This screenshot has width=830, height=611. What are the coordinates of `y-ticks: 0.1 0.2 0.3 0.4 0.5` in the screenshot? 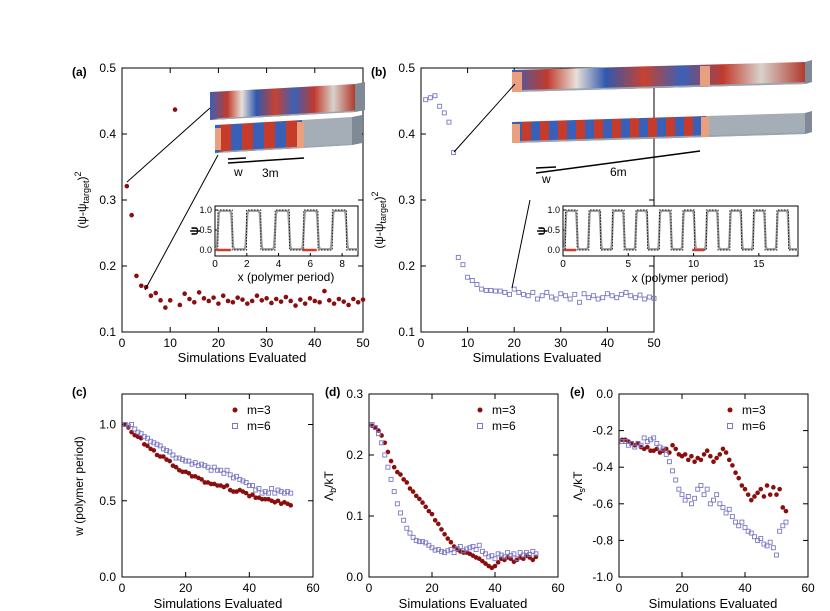 It's located at (526, 200).